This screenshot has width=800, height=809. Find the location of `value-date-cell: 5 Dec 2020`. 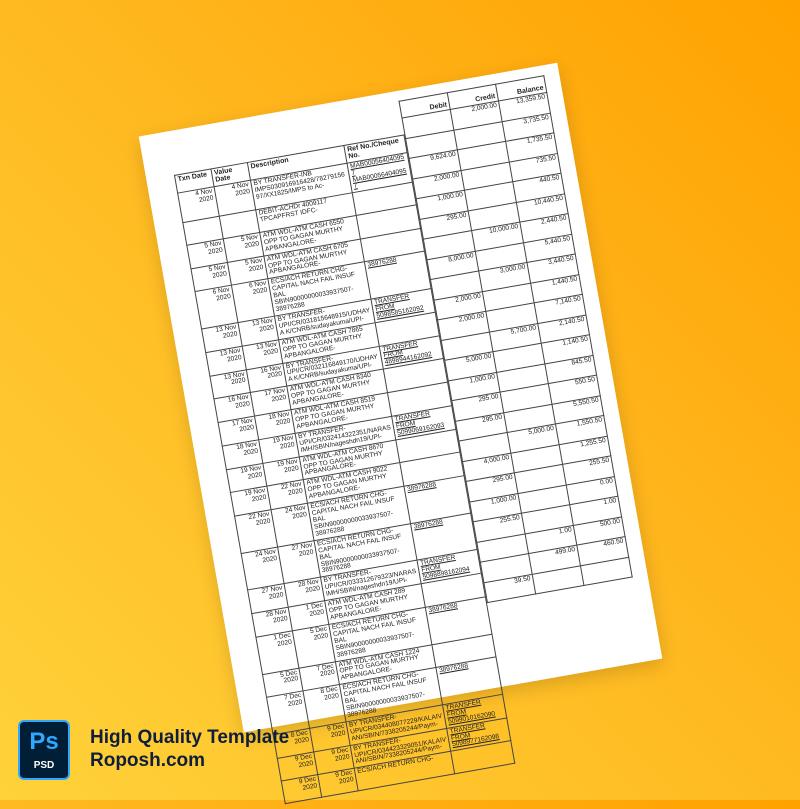

value-date-cell: 5 Dec 2020 is located at coordinates (314, 646).